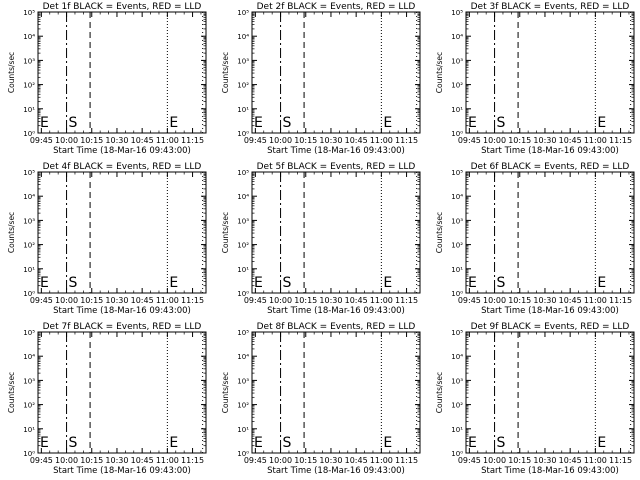 This screenshot has height=480, width=640. I want to click on panel-title: Det 5f BLACK = Events, RED = LLD, so click(336, 167).